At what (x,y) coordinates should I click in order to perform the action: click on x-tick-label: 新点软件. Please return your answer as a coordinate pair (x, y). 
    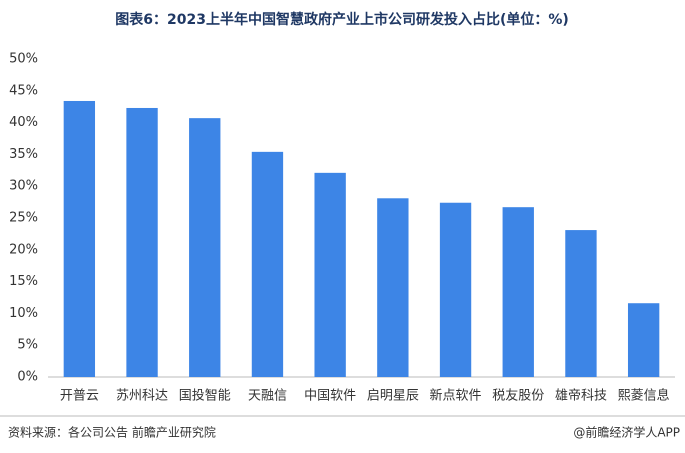
    Looking at the image, I should click on (456, 396).